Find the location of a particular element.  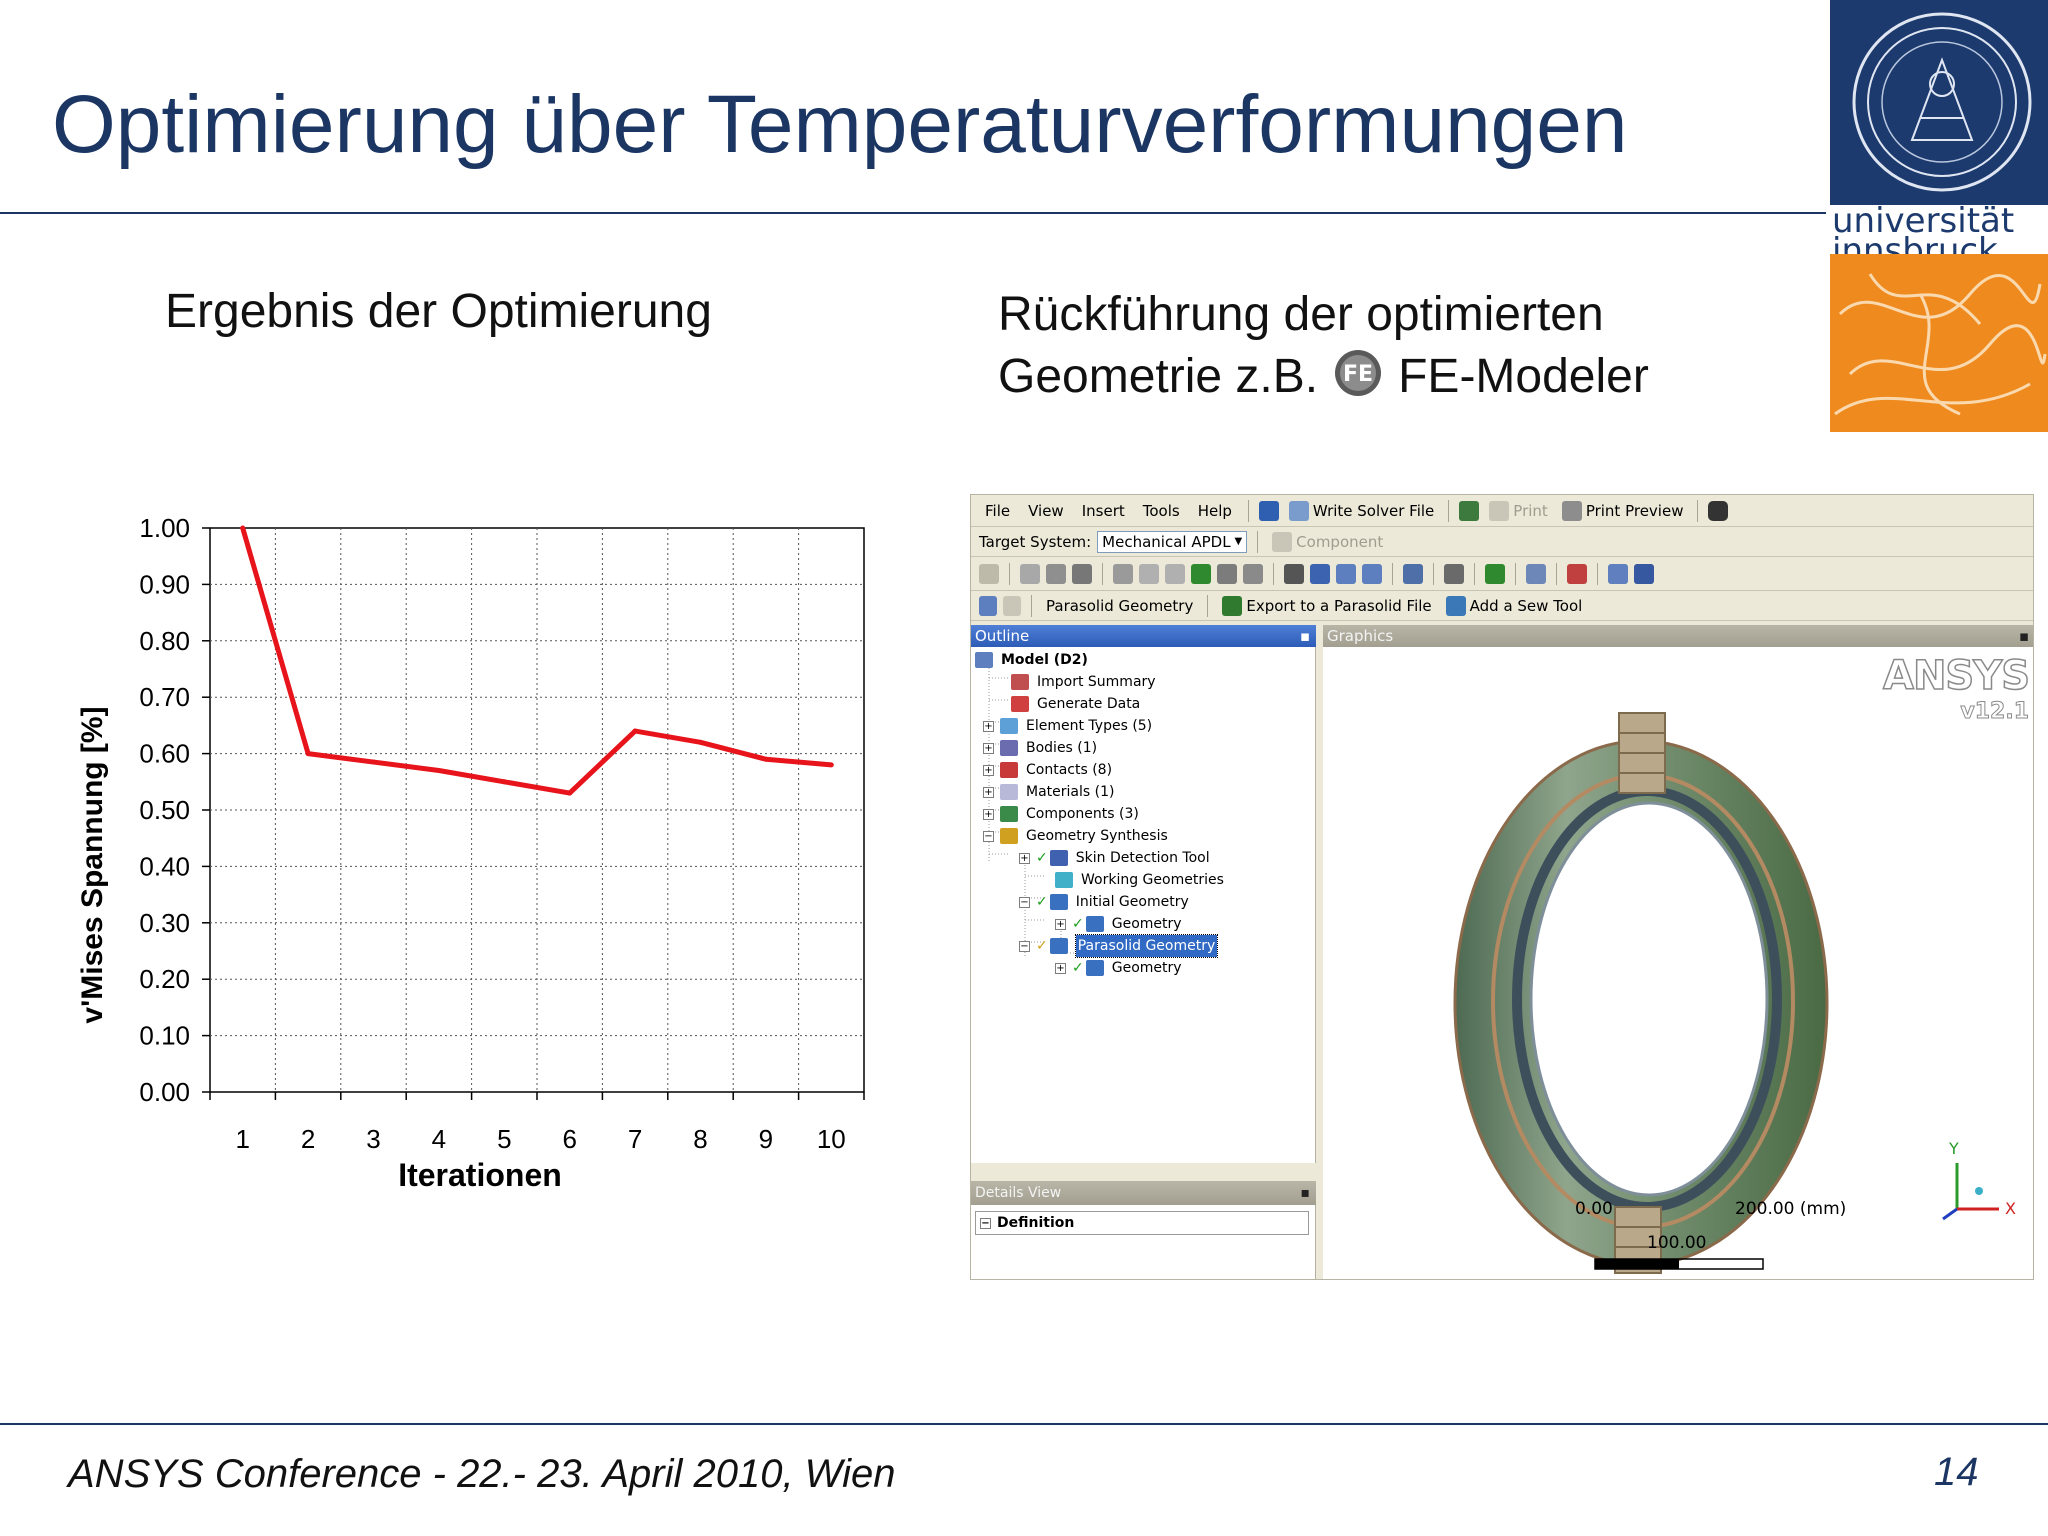

wireframe-icon is located at coordinates (1253, 573).